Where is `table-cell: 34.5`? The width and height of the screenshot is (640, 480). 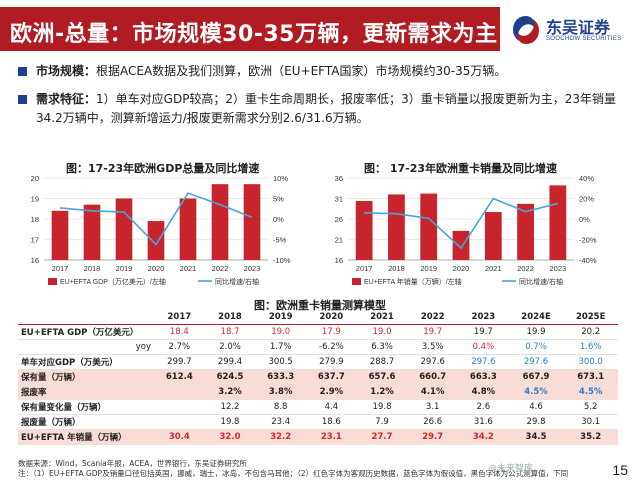
table-cell: 34.5 is located at coordinates (536, 437).